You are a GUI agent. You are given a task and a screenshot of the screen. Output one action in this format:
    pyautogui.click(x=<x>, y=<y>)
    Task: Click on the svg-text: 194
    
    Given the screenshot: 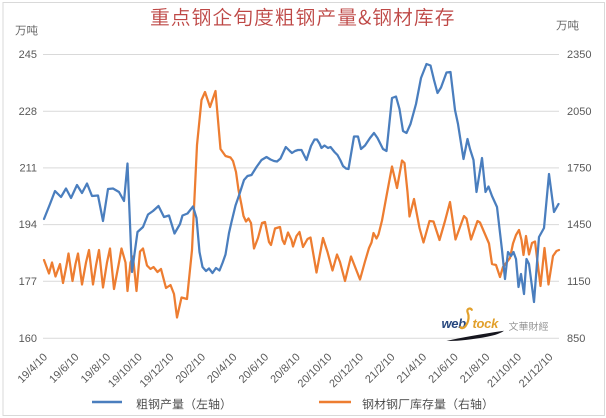 What is the action you would take?
    pyautogui.click(x=28, y=225)
    